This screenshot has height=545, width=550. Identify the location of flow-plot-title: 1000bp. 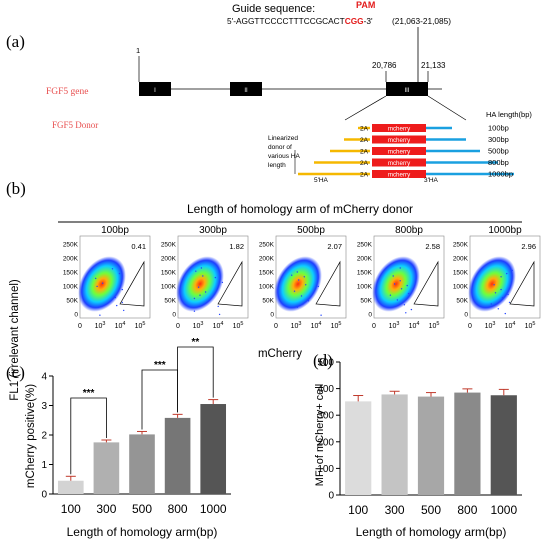
(505, 230).